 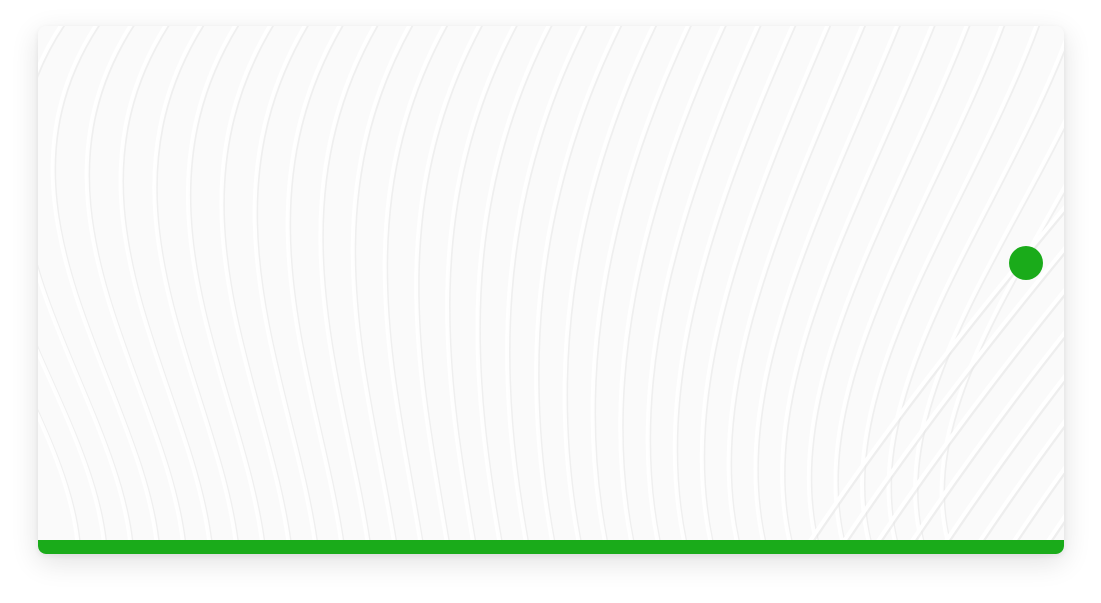 I want to click on accent-bottom-bar, so click(x=551, y=547).